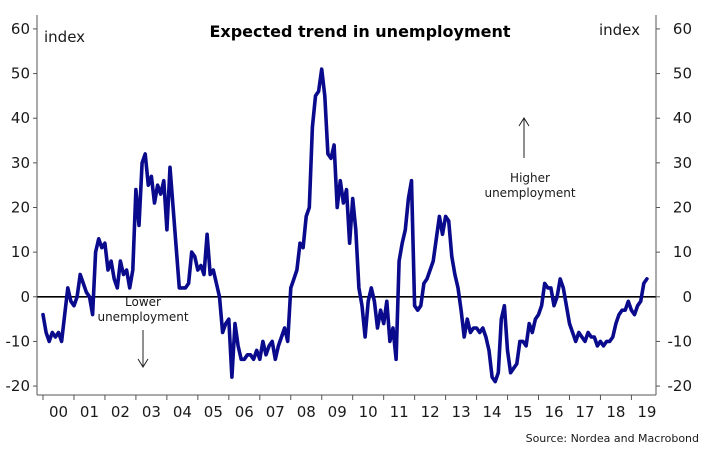 The height and width of the screenshot is (455, 715). I want to click on down-arrow-icon, so click(143, 349).